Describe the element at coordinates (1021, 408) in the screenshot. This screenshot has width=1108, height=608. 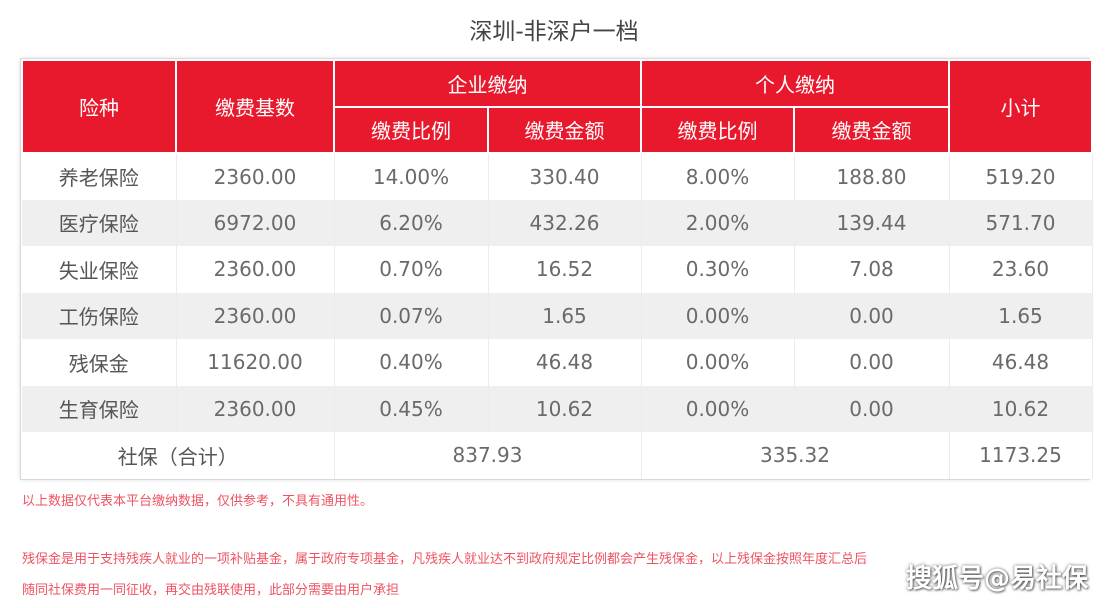
I see `cell-subtotal: 10.62` at that location.